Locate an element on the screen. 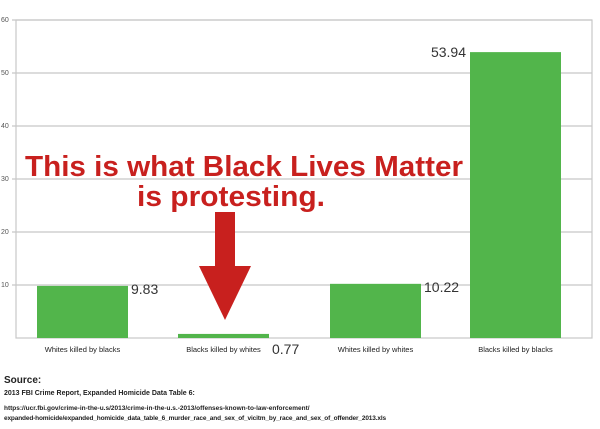  y-tick-label: 60 is located at coordinates (5, 20).